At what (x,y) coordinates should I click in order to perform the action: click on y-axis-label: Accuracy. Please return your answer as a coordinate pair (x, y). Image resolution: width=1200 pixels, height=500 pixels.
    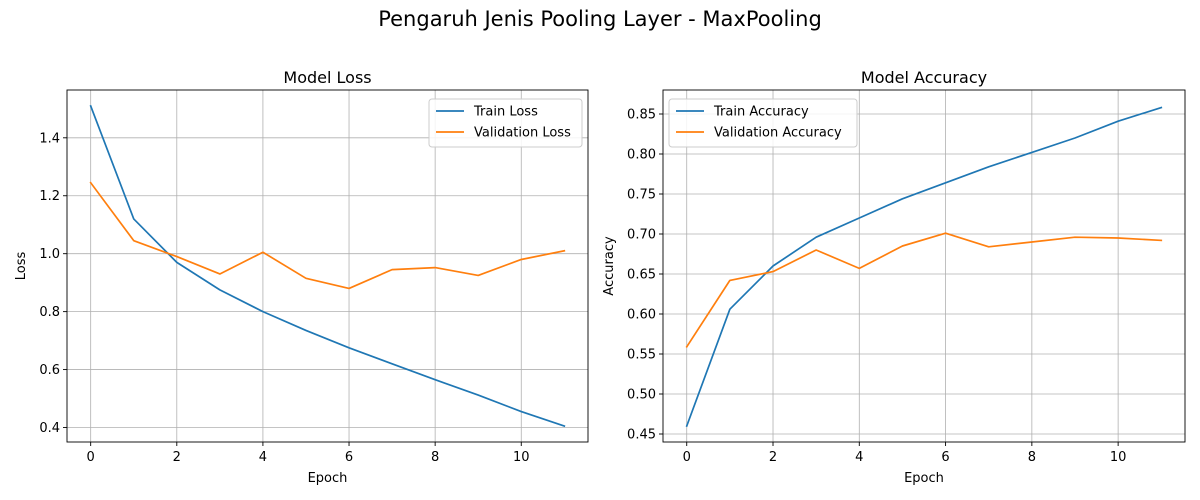
    Looking at the image, I should click on (609, 266).